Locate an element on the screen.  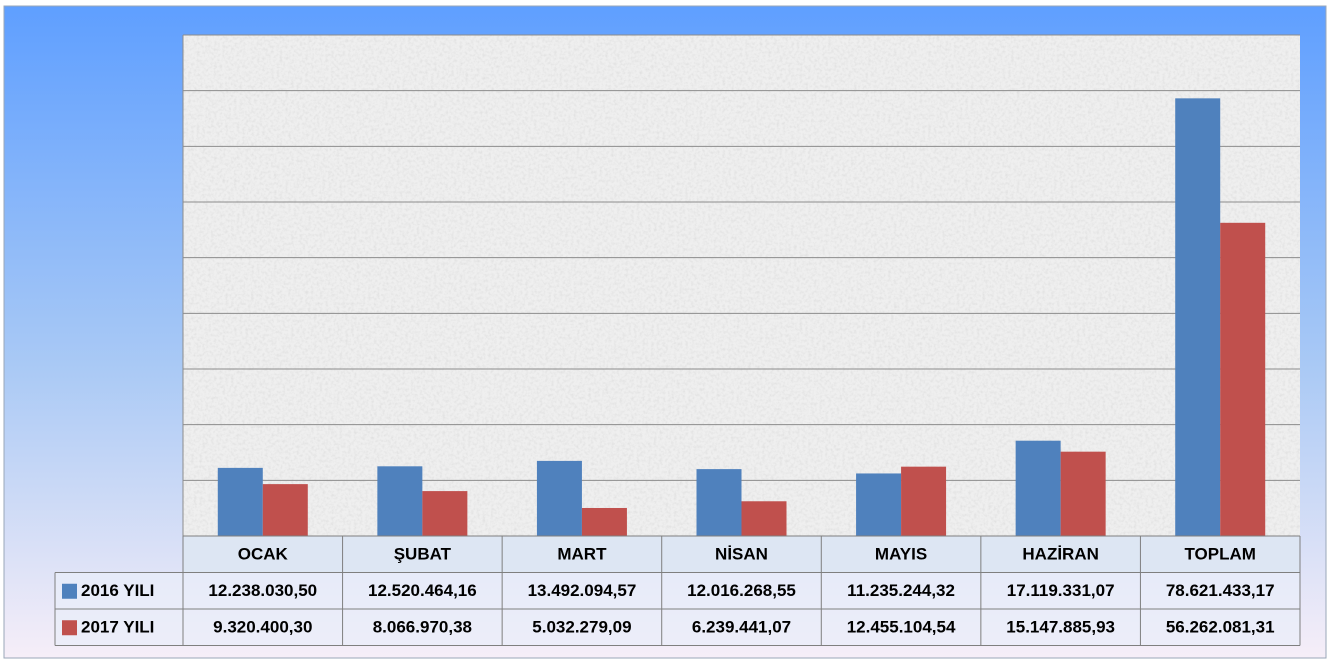
value-label: 8.066.970,38 is located at coordinates (422, 627).